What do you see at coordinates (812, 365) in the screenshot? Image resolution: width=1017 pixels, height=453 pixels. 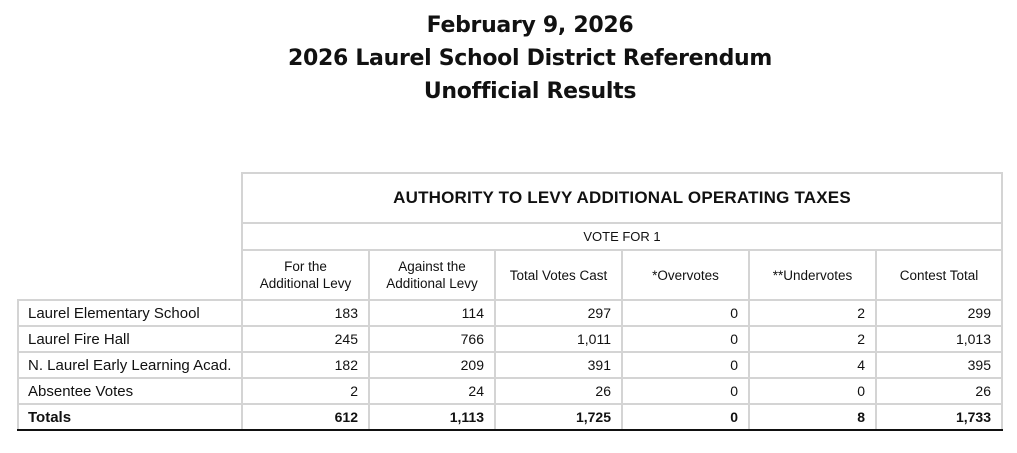 I see `cell-value: 4` at bounding box center [812, 365].